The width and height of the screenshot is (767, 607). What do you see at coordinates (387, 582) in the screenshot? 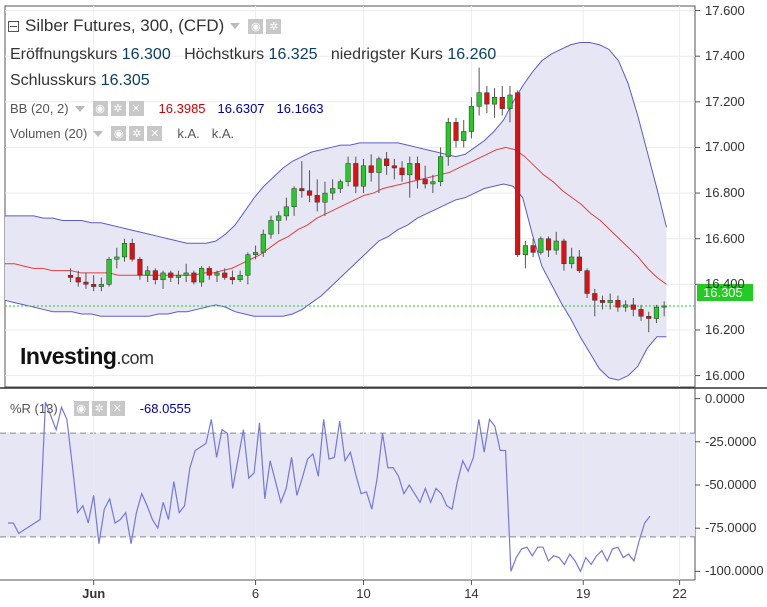
I see `x-axis` at bounding box center [387, 582].